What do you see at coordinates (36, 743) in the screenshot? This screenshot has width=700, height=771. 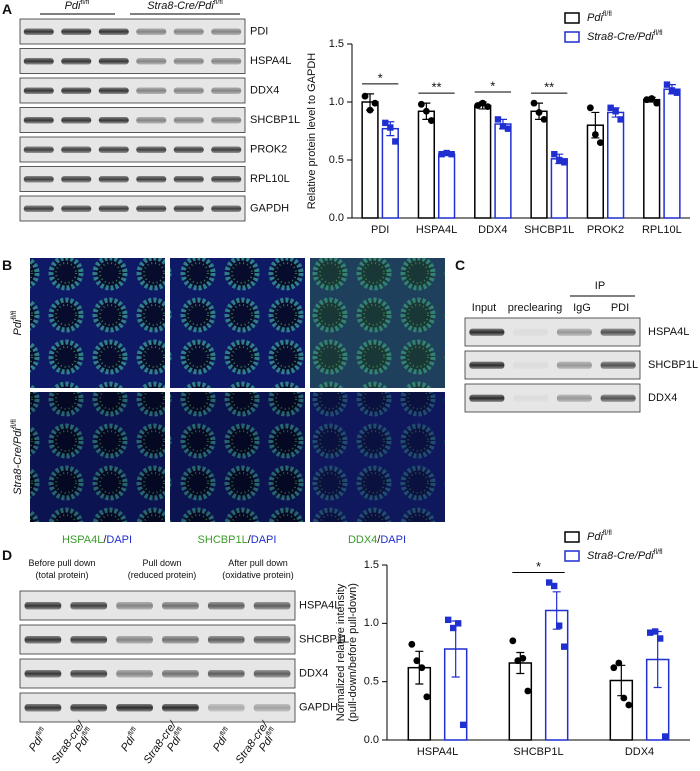 I see `lane-label-line-part: Pdi` at bounding box center [36, 743].